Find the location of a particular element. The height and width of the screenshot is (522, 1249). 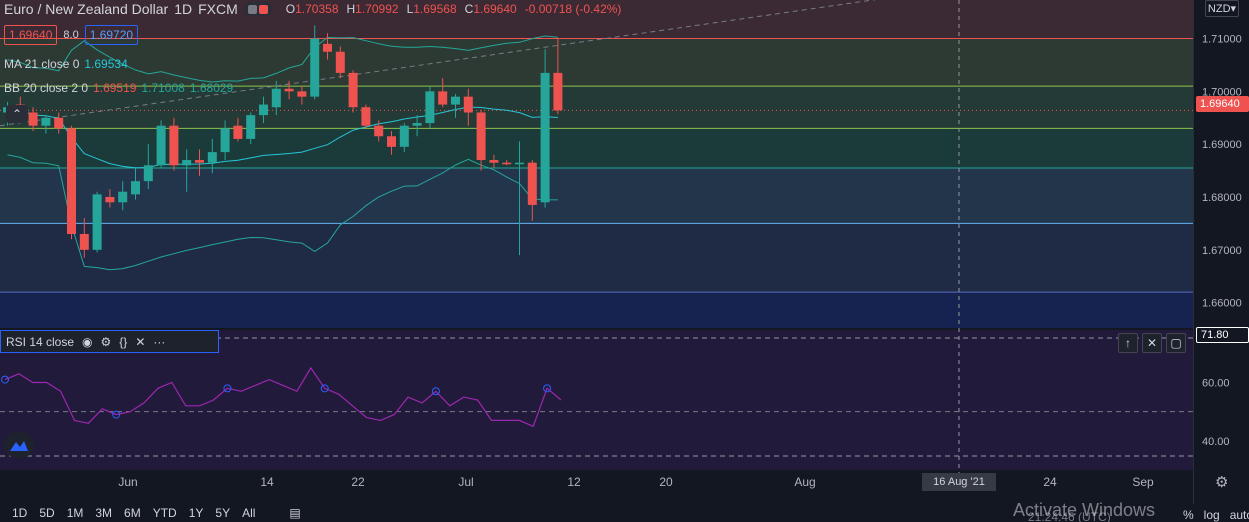

rsi-legend: RSI 14 close ◉ ⚙ {} ✕ ··· is located at coordinates (109, 341).